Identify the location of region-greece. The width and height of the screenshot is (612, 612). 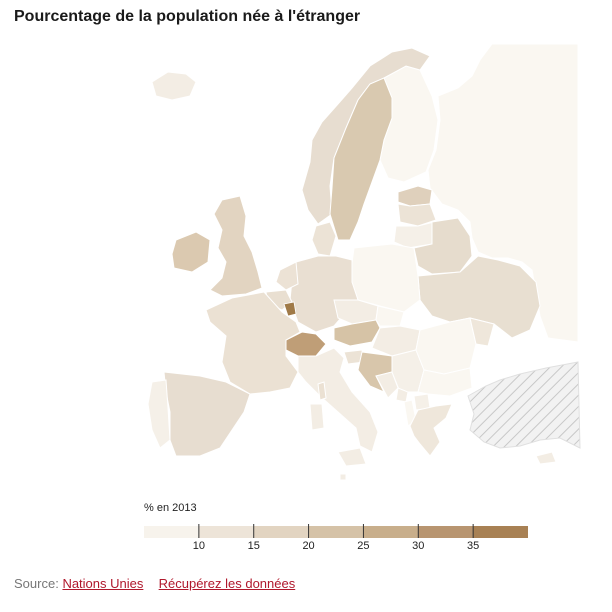
(431, 430).